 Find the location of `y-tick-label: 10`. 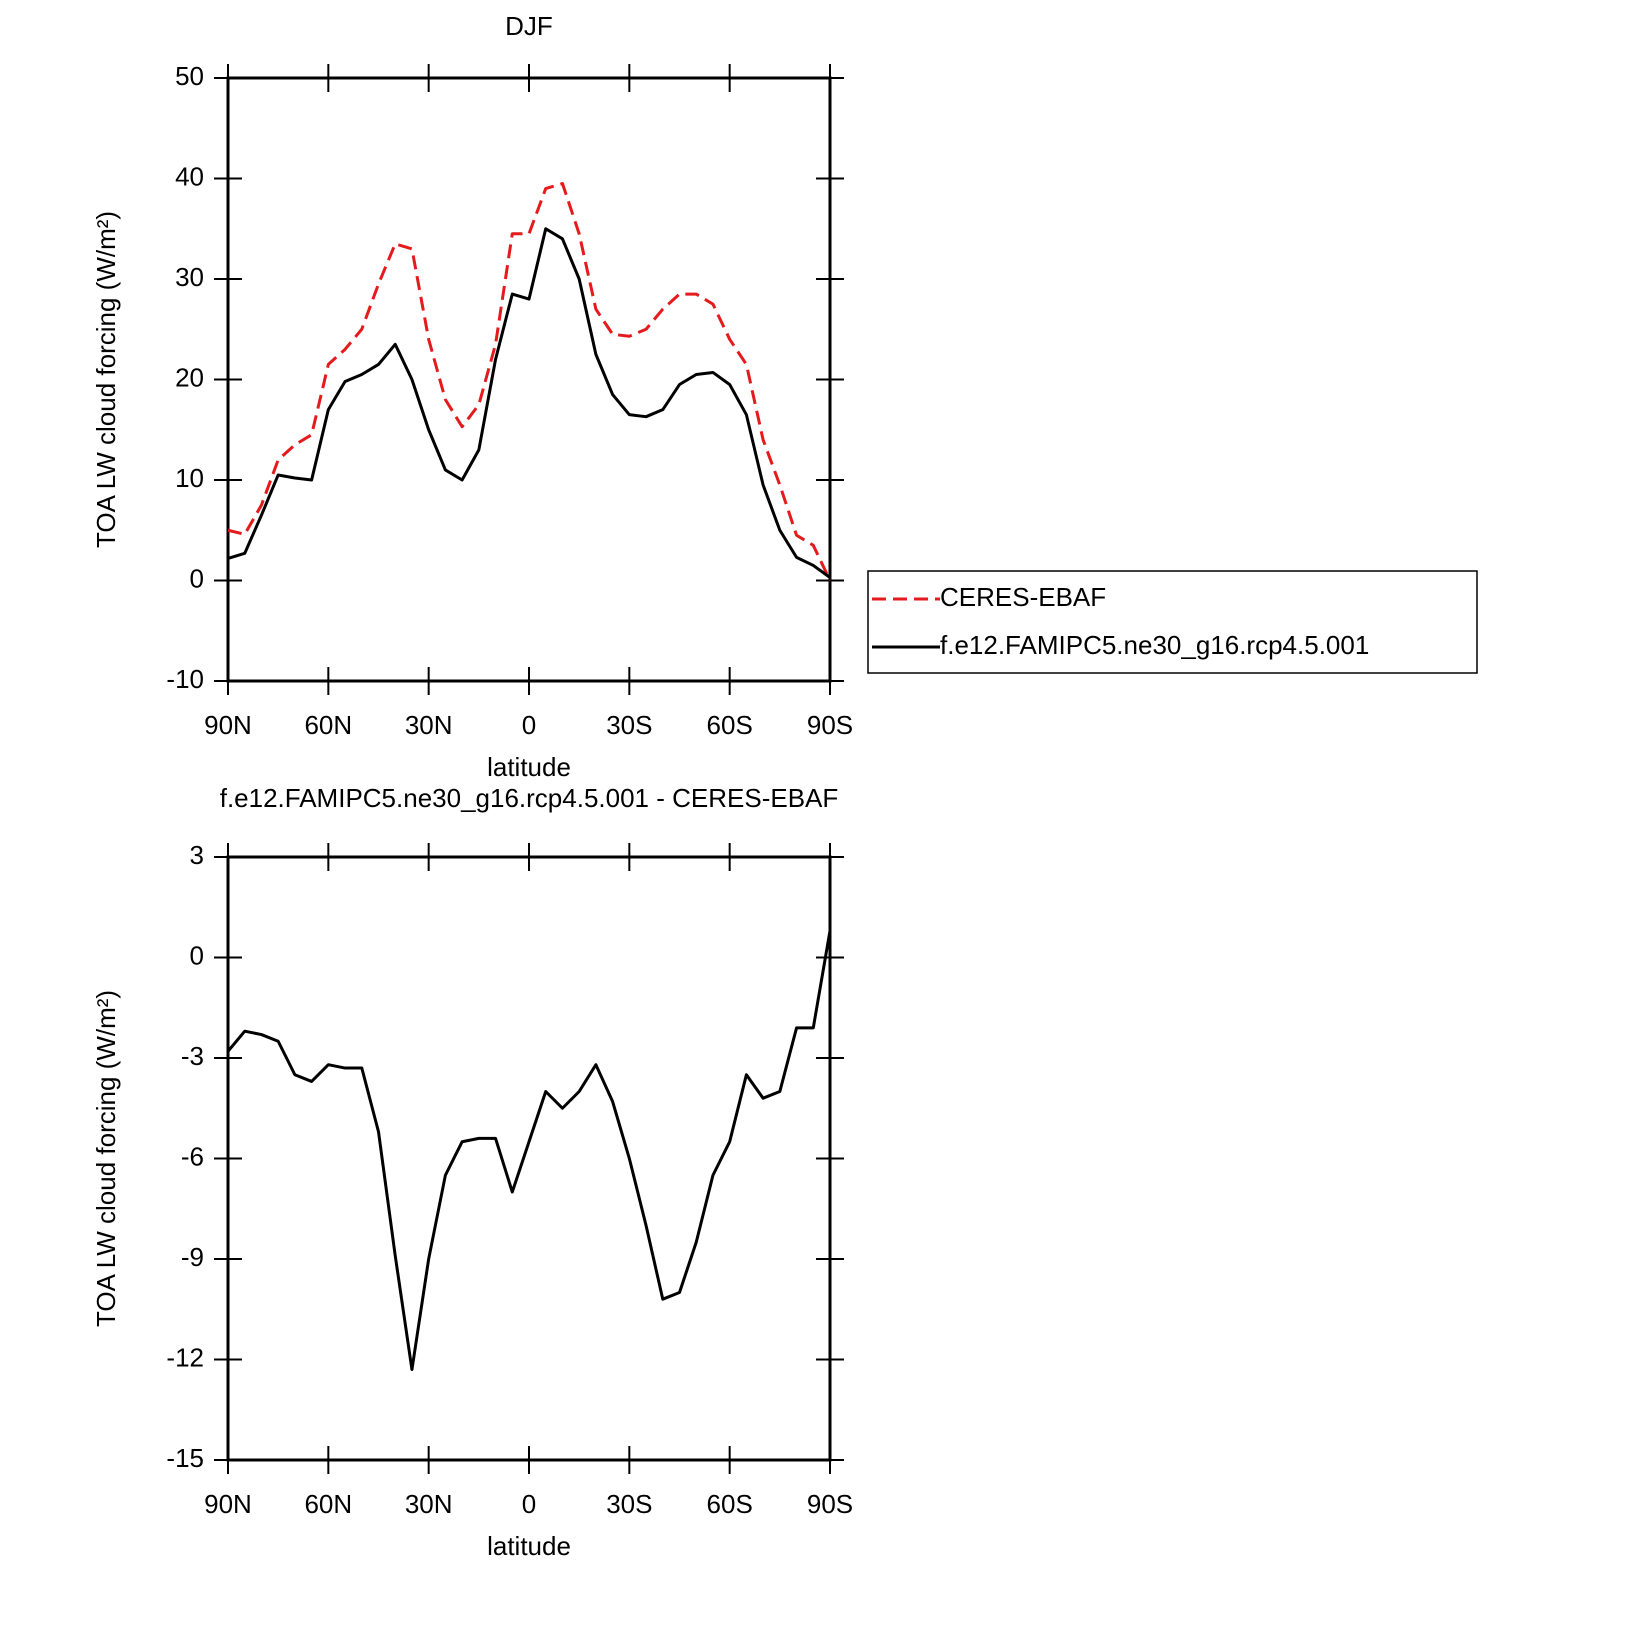

y-tick-label: 10 is located at coordinates (189, 478).